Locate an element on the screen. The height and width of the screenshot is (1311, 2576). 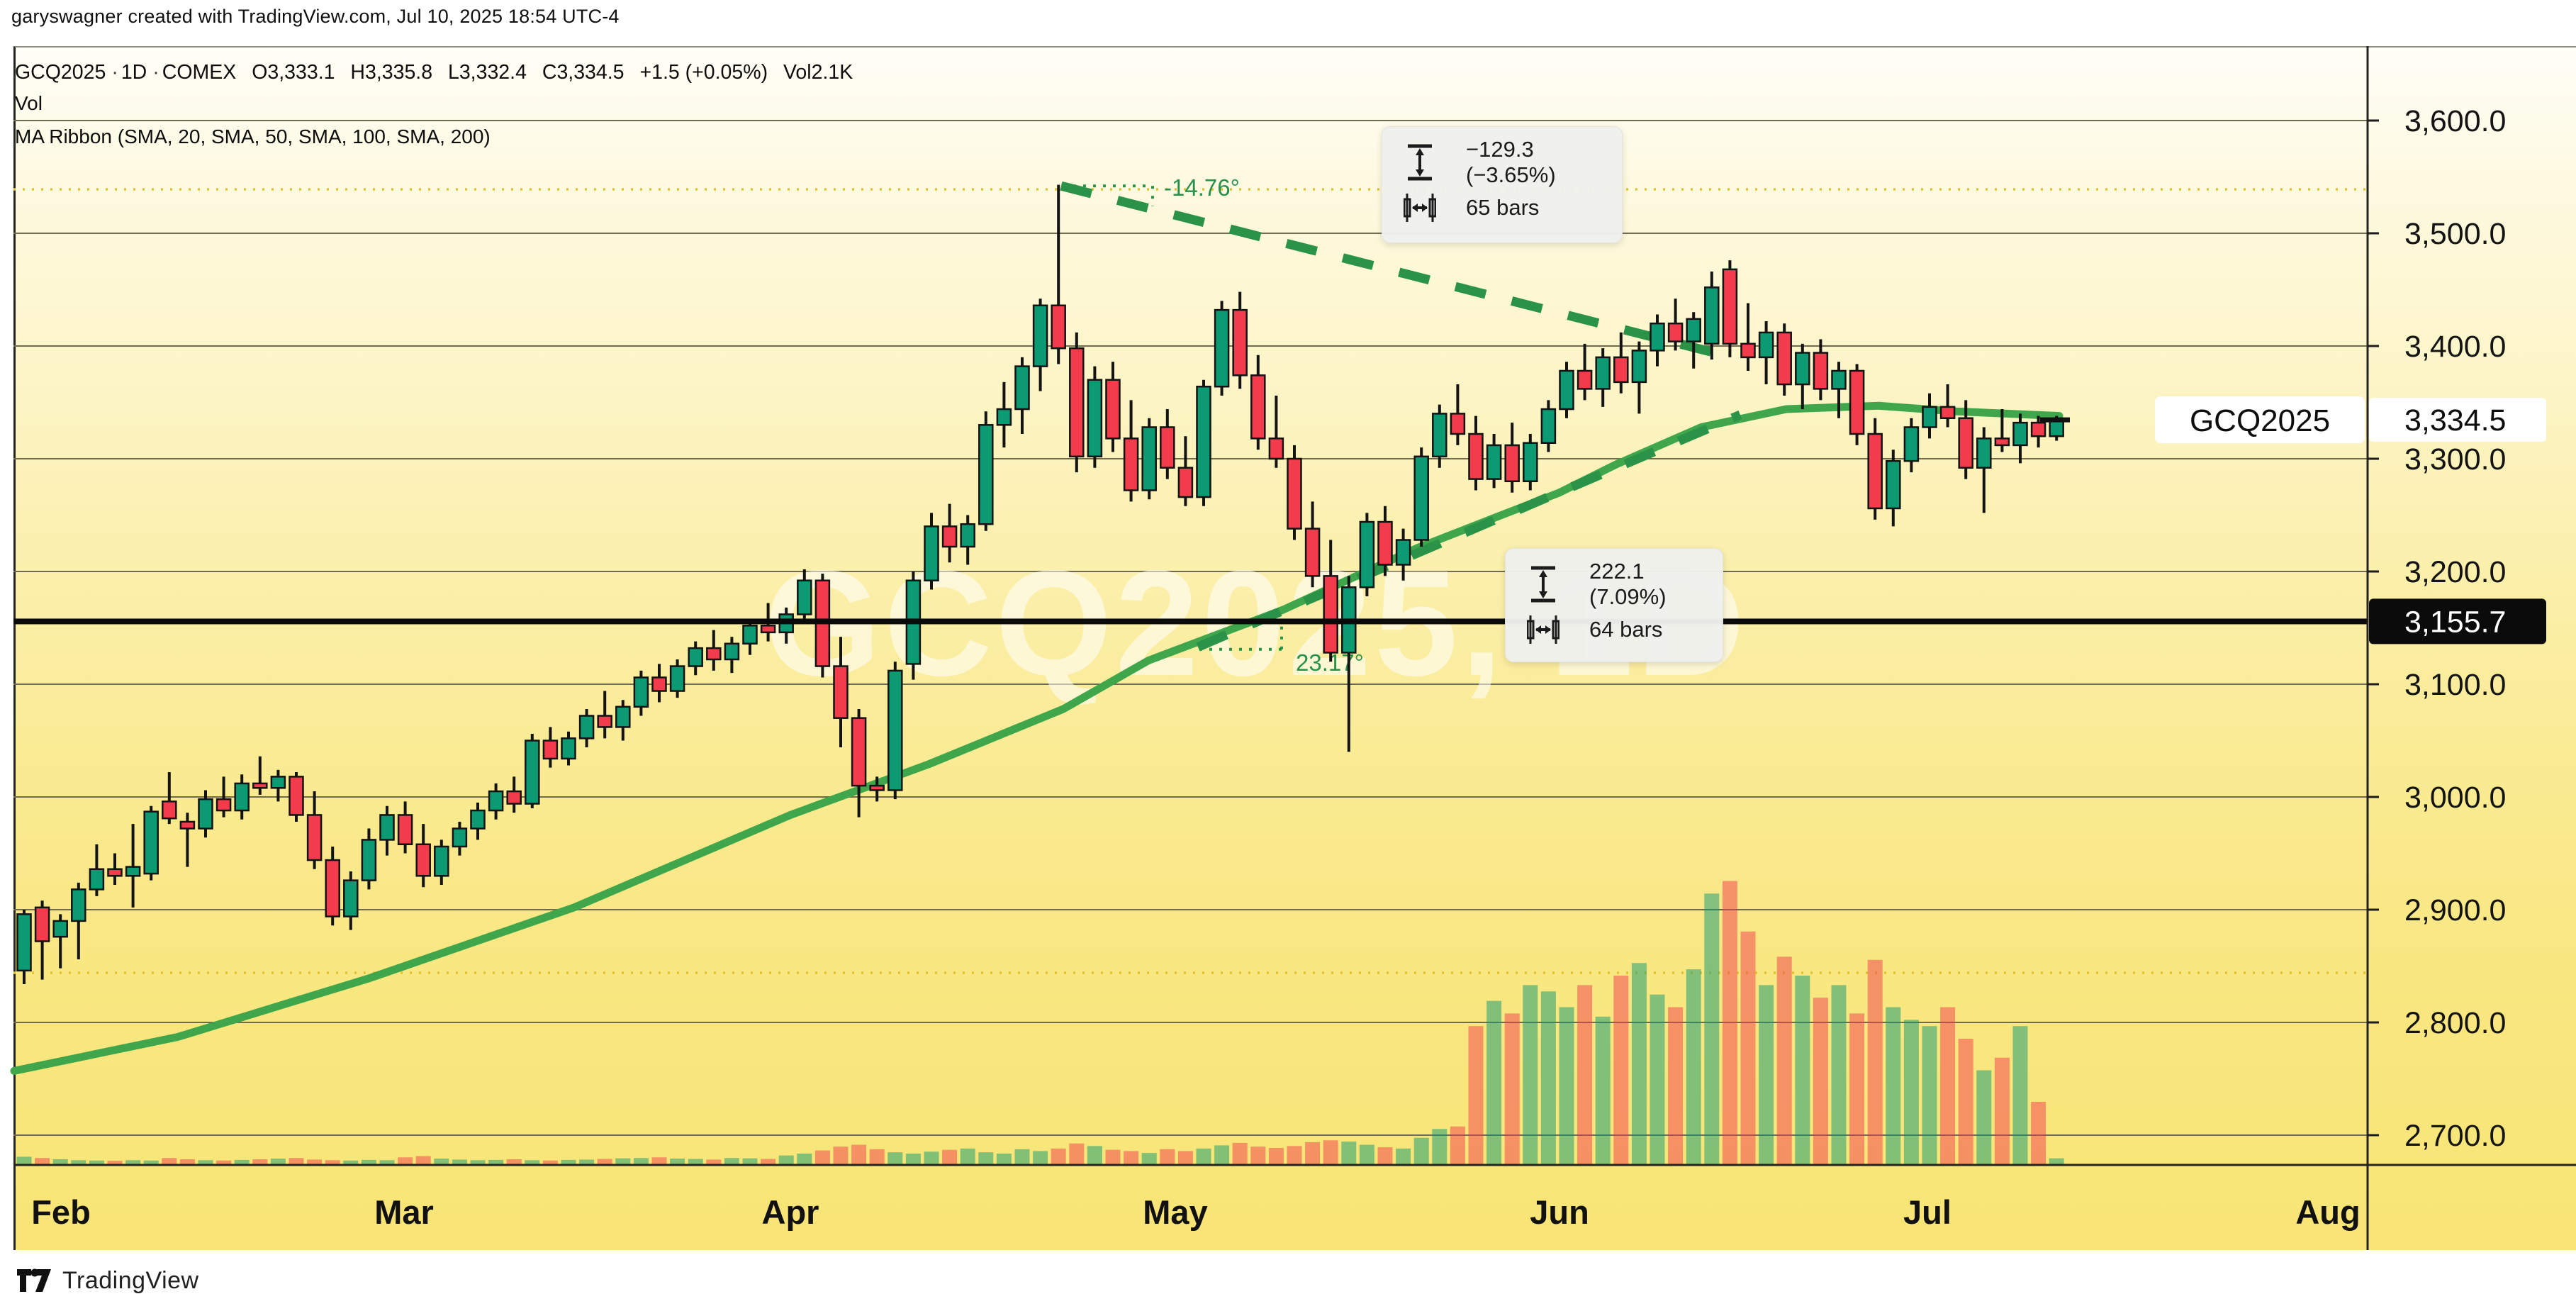
tradingview-mark-icon is located at coordinates (34, 1280).